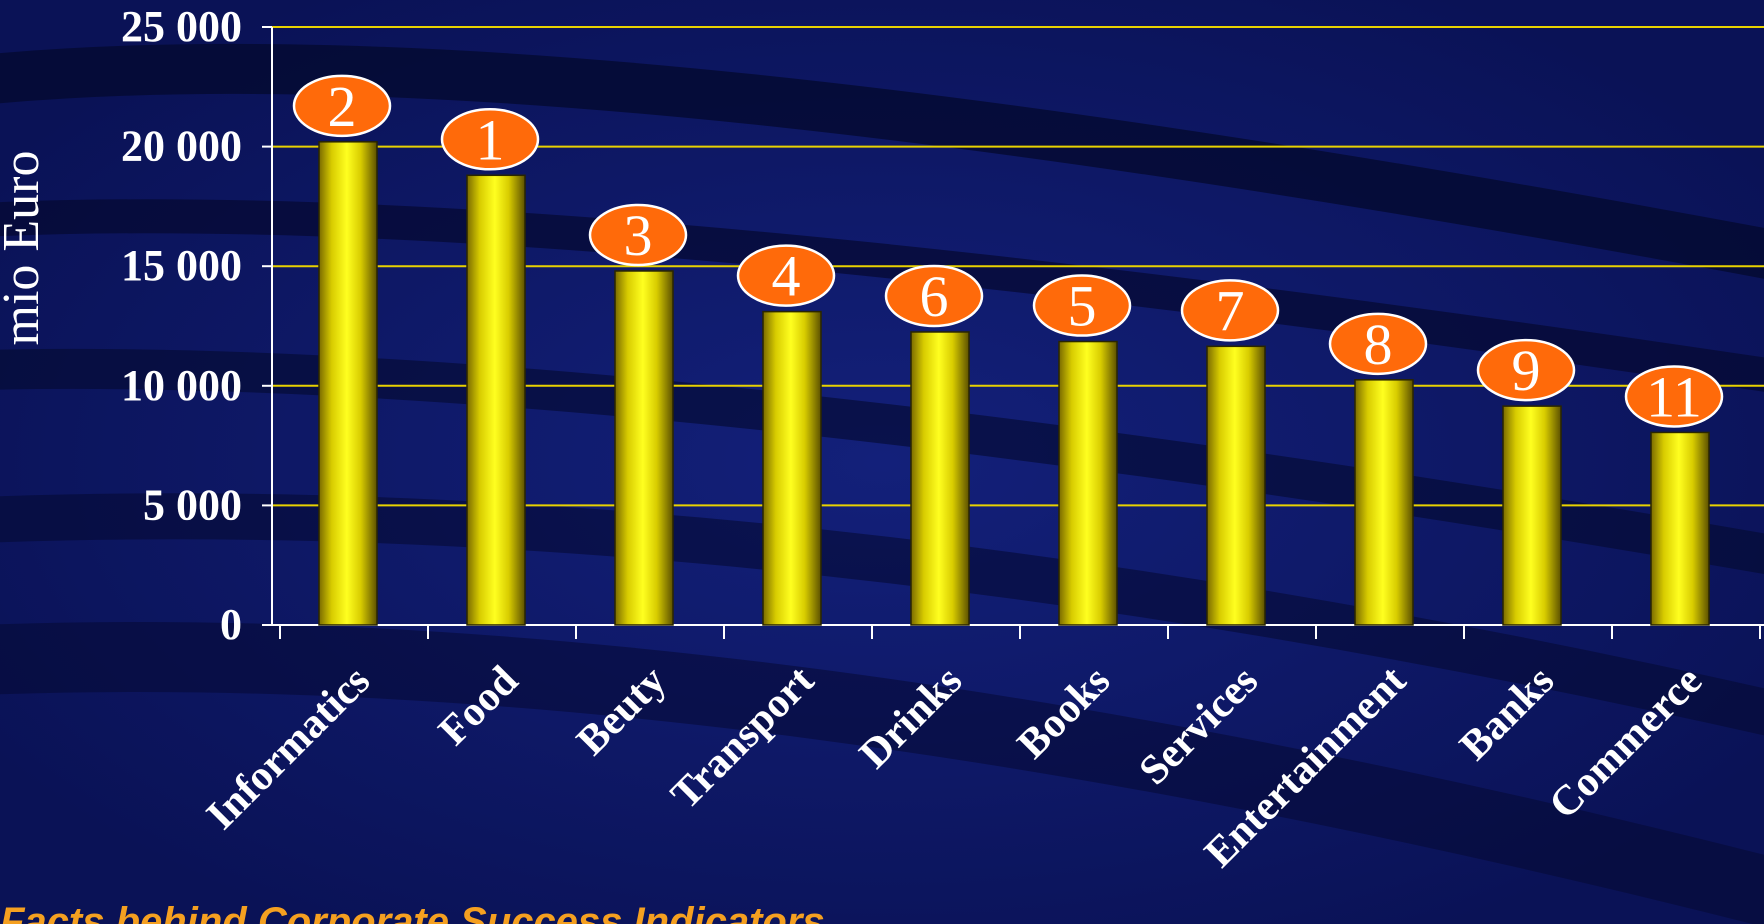 The height and width of the screenshot is (924, 1764). What do you see at coordinates (181, 26) in the screenshot?
I see `y-tick-label: 25 000` at bounding box center [181, 26].